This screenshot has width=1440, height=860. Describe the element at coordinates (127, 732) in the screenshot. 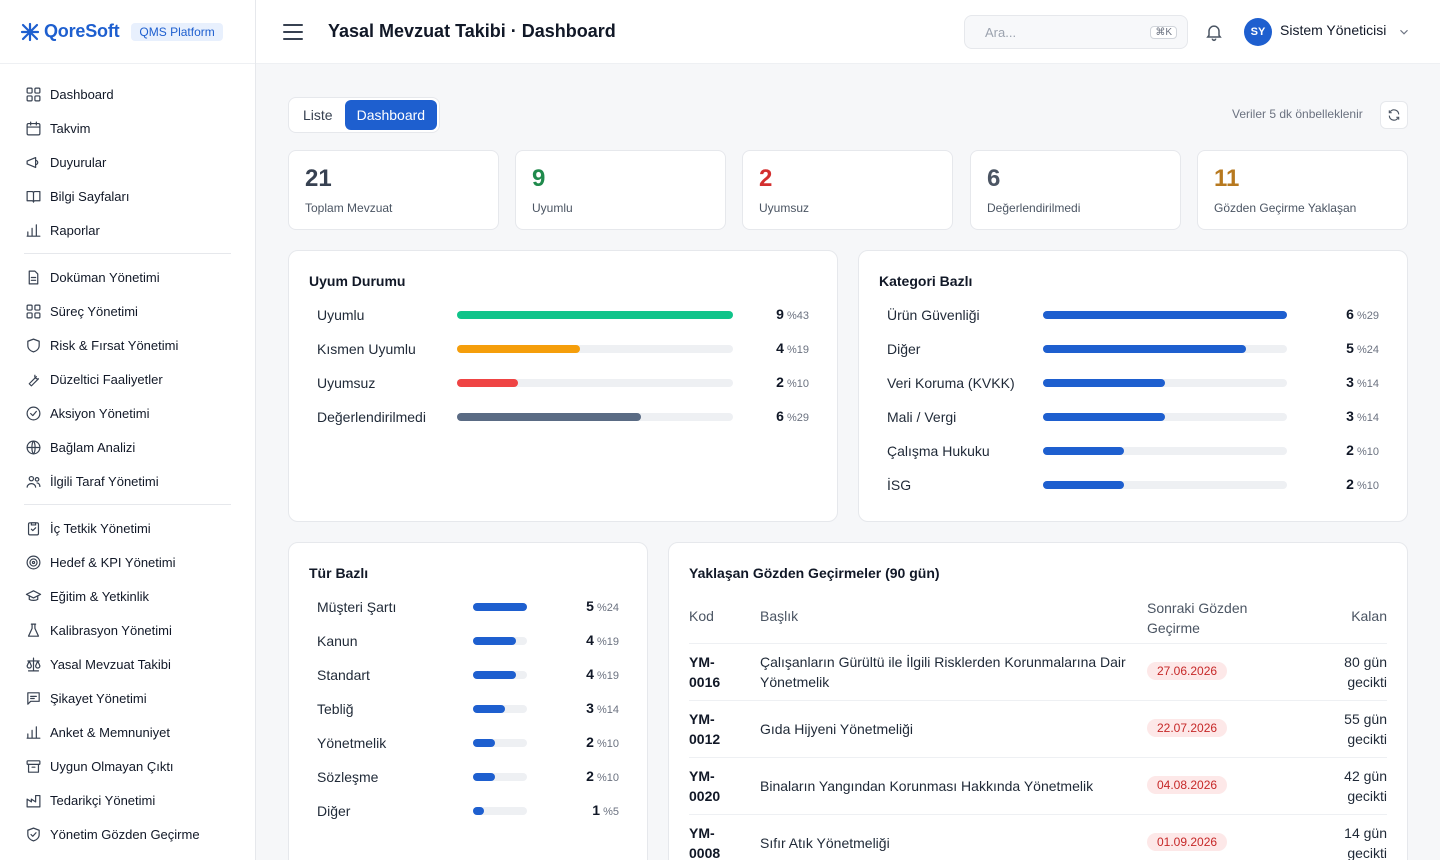

I see `sidebar-item-anket-memnuniyet: Anket & Memnuniyet` at that location.